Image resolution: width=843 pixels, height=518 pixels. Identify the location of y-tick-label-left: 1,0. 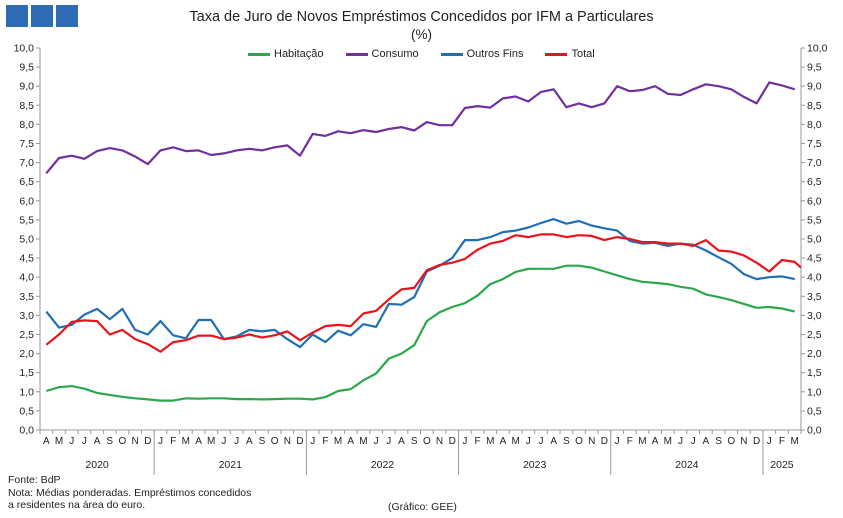
(26, 392).